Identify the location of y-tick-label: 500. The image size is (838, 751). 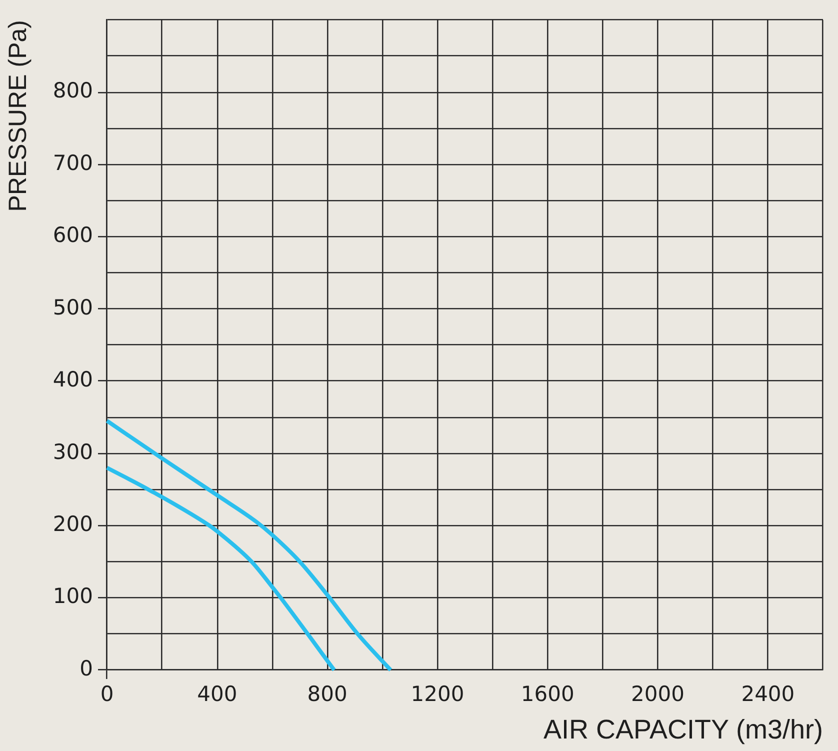
(72, 307).